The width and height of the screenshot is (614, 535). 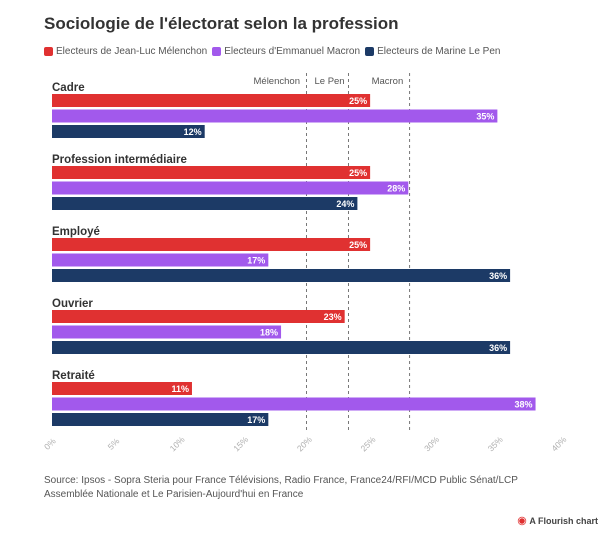 I want to click on legend-swatch-macron, so click(x=217, y=51).